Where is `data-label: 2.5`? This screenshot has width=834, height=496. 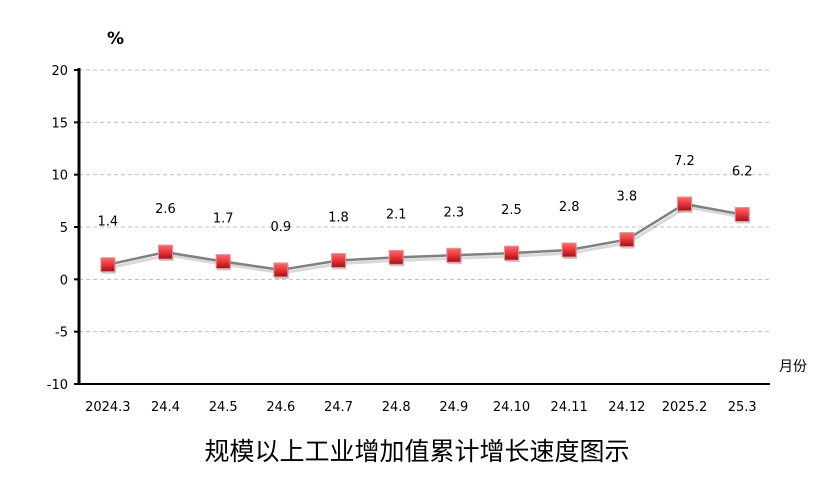 data-label: 2.5 is located at coordinates (511, 210).